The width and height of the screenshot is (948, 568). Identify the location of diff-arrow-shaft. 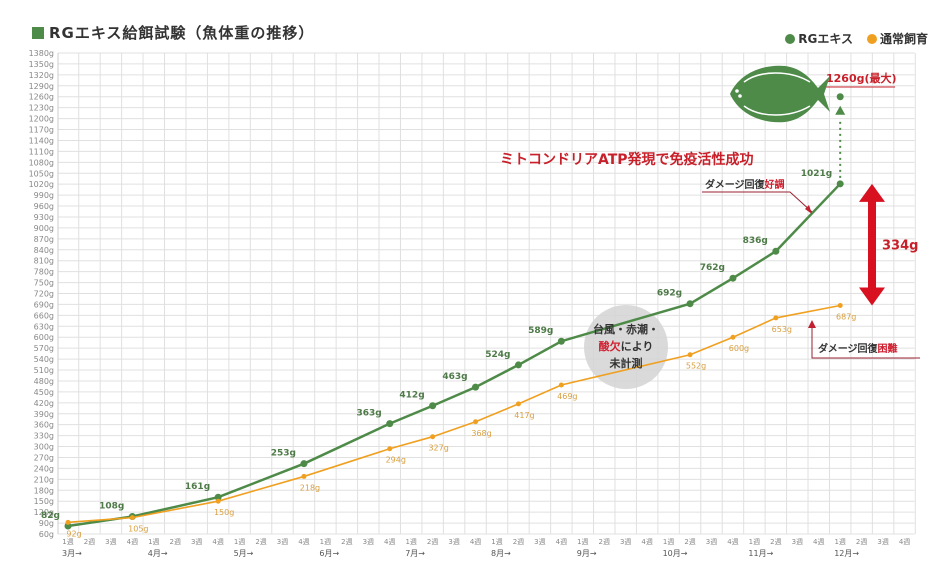
(872, 244).